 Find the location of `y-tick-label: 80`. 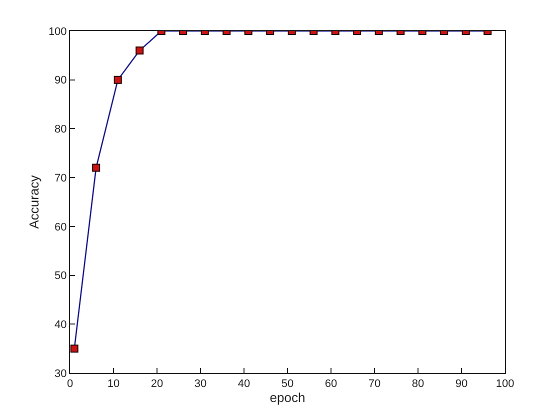

y-tick-label: 80 is located at coordinates (60, 130).